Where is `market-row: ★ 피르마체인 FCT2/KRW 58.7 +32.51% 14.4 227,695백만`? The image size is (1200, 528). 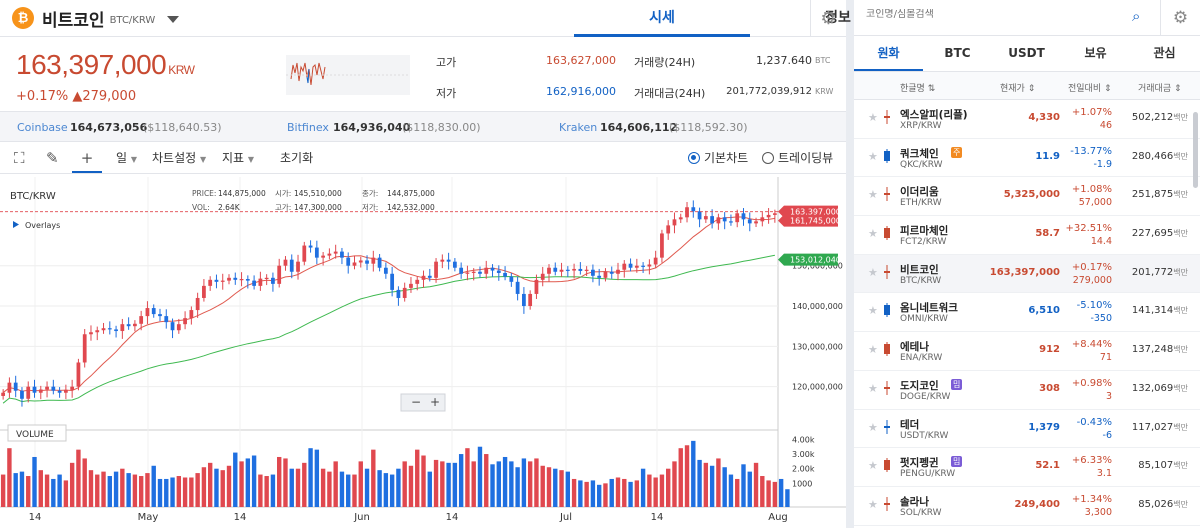
market-row: ★ 피르마체인 FCT2/KRW 58.7 +32.51% 14.4 227,695백만 is located at coordinates (1027, 235).